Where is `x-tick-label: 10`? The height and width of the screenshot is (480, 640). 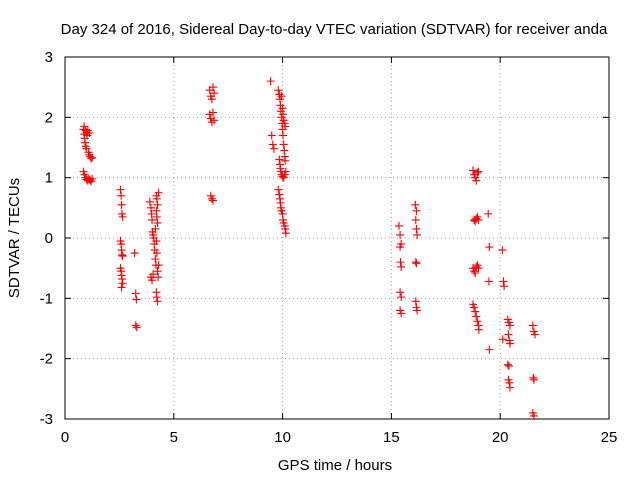
x-tick-label: 10 is located at coordinates (282, 437).